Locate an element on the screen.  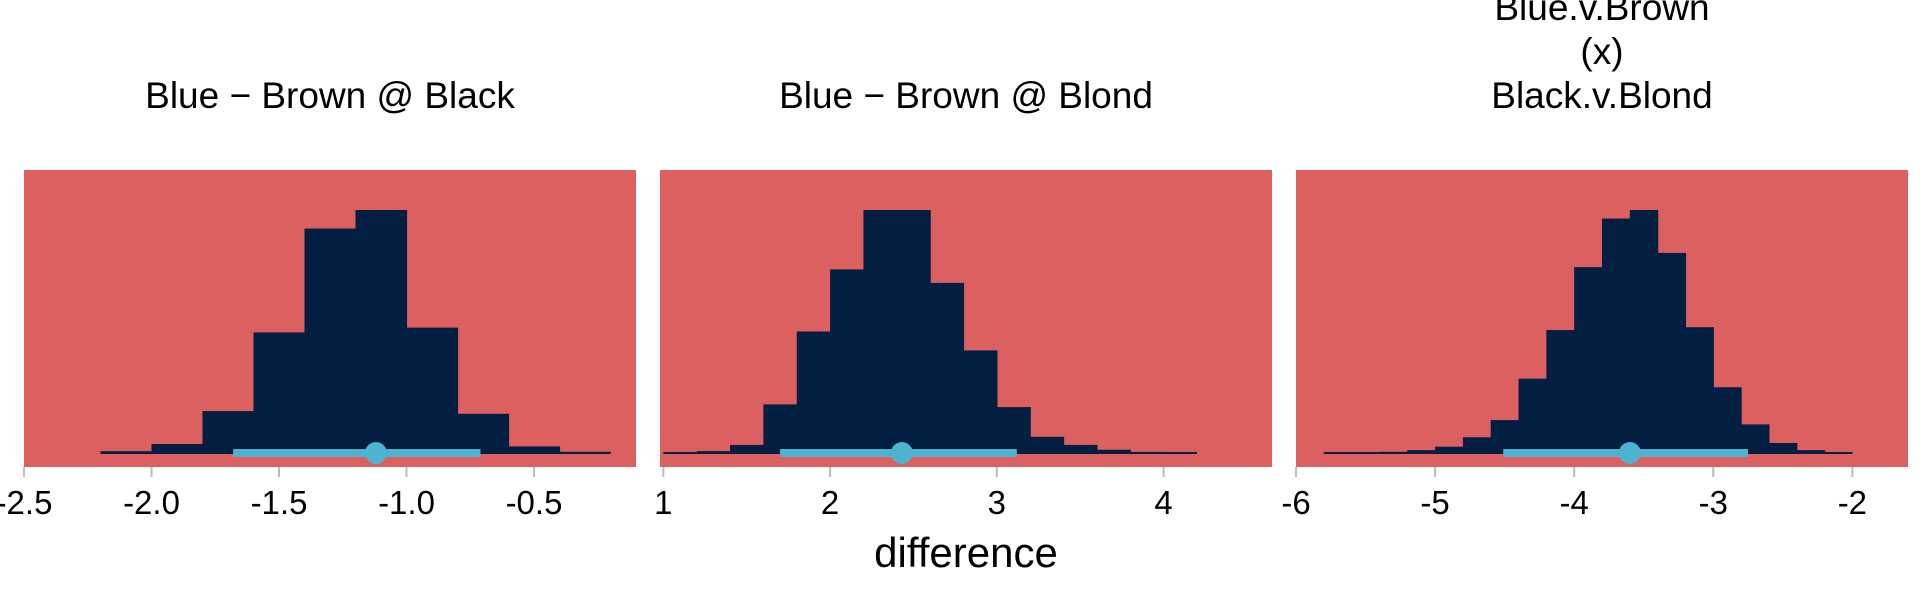
panel-title: Blue.v.Brown is located at coordinates (1601, 14).